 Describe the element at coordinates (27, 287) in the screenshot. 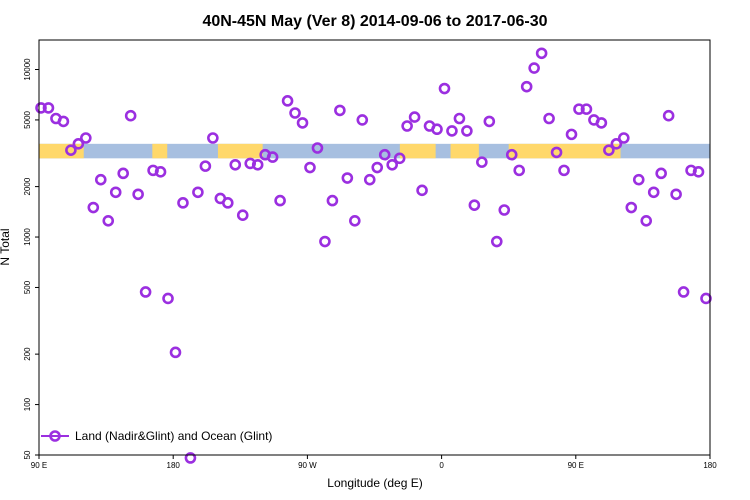

I see `y-tick-label: 500` at that location.